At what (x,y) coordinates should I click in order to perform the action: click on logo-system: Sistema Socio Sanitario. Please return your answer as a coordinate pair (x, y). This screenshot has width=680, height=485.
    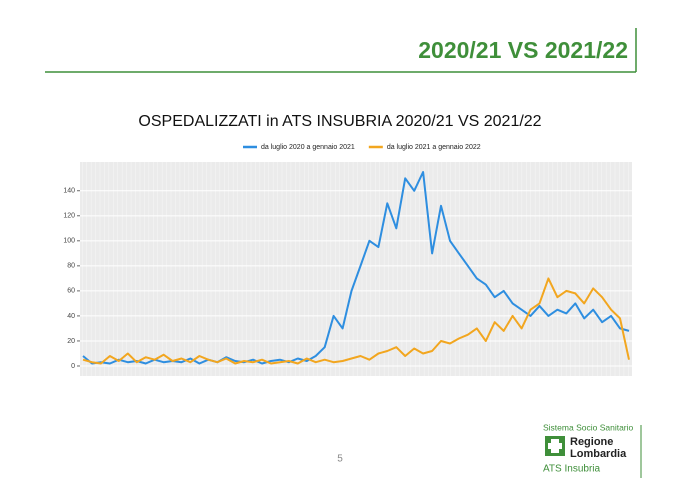
    Looking at the image, I should click on (588, 427).